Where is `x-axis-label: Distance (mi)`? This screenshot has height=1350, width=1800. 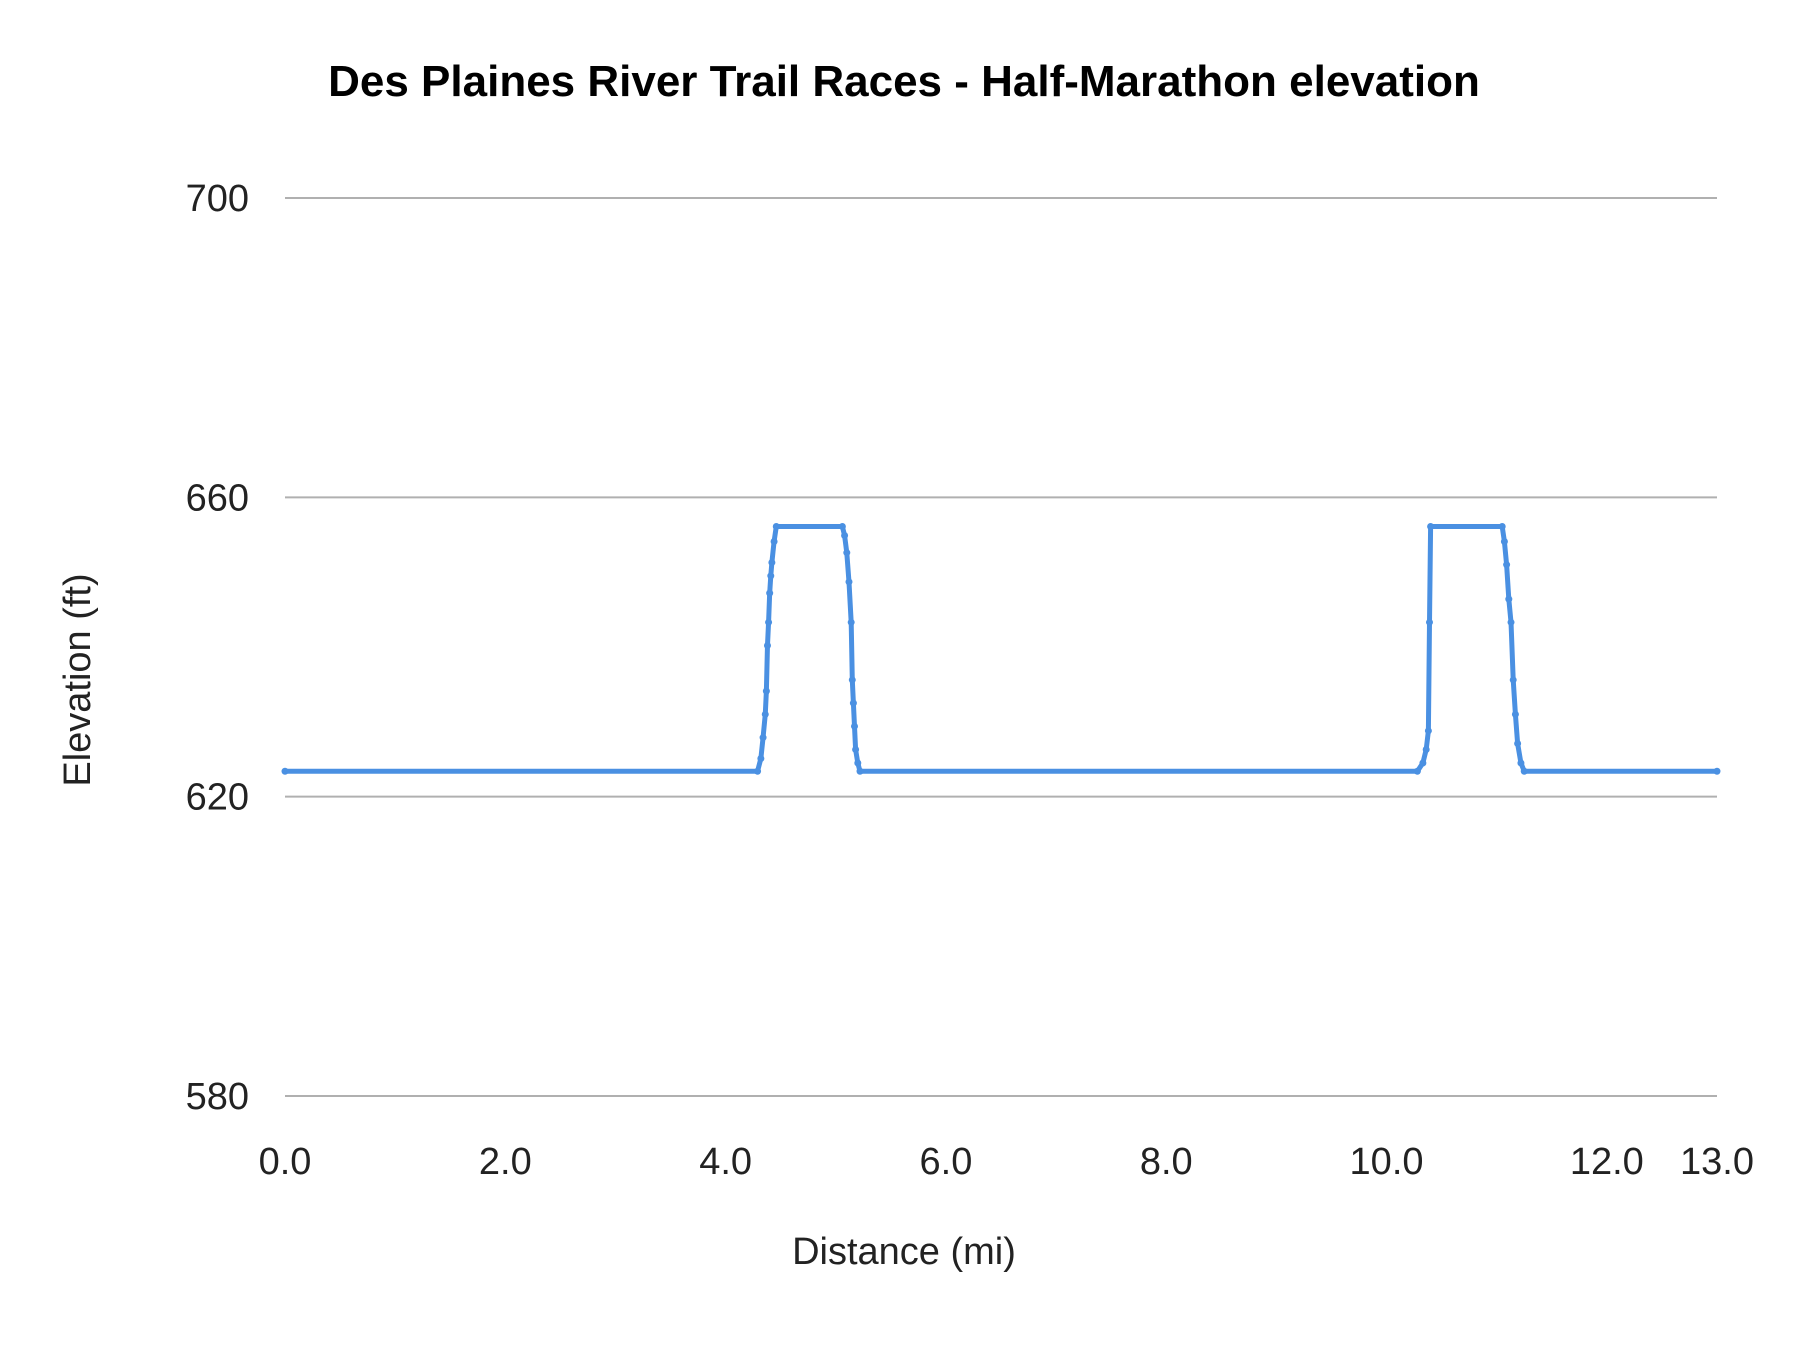
x-axis-label: Distance (mi) is located at coordinates (904, 1252).